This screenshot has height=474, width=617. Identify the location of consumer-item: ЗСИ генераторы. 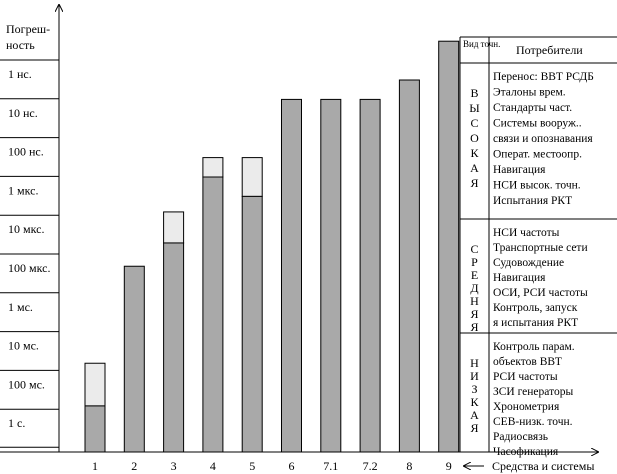
(533, 392).